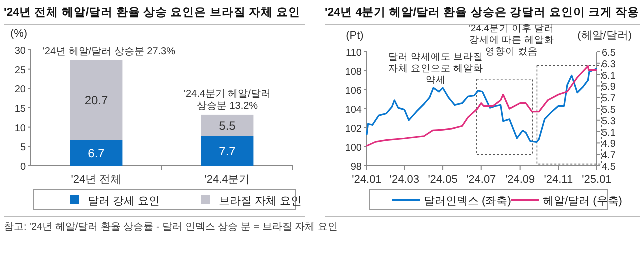  Describe the element at coordinates (96, 180) in the screenshot. I see `x-tick-label: '24년 전체` at that location.